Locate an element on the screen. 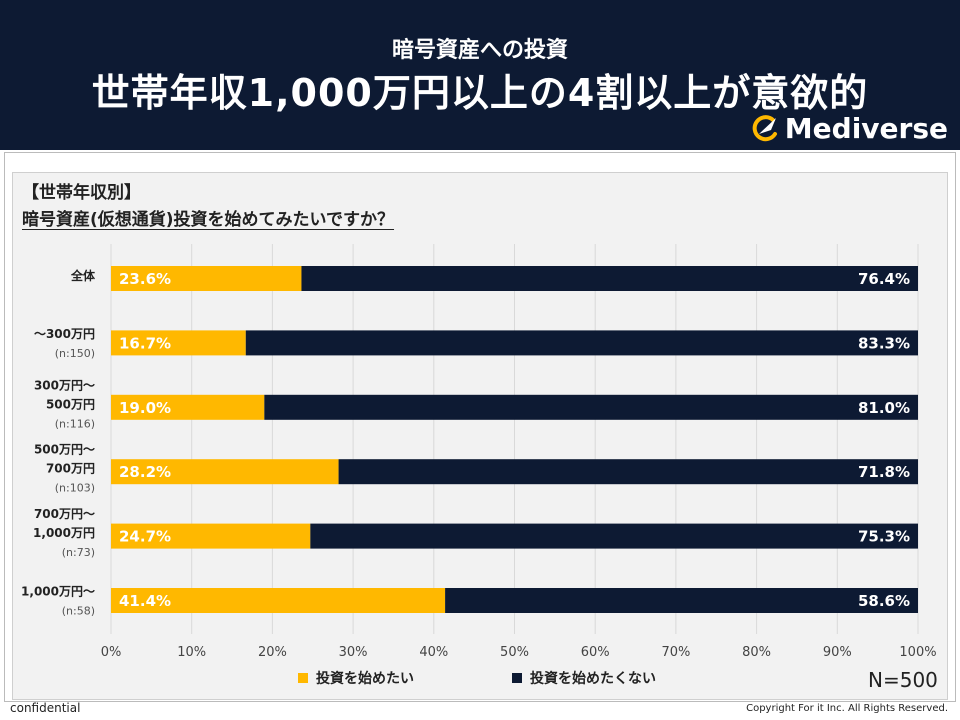 The height and width of the screenshot is (720, 960). x-tick-label: 0% is located at coordinates (111, 652).